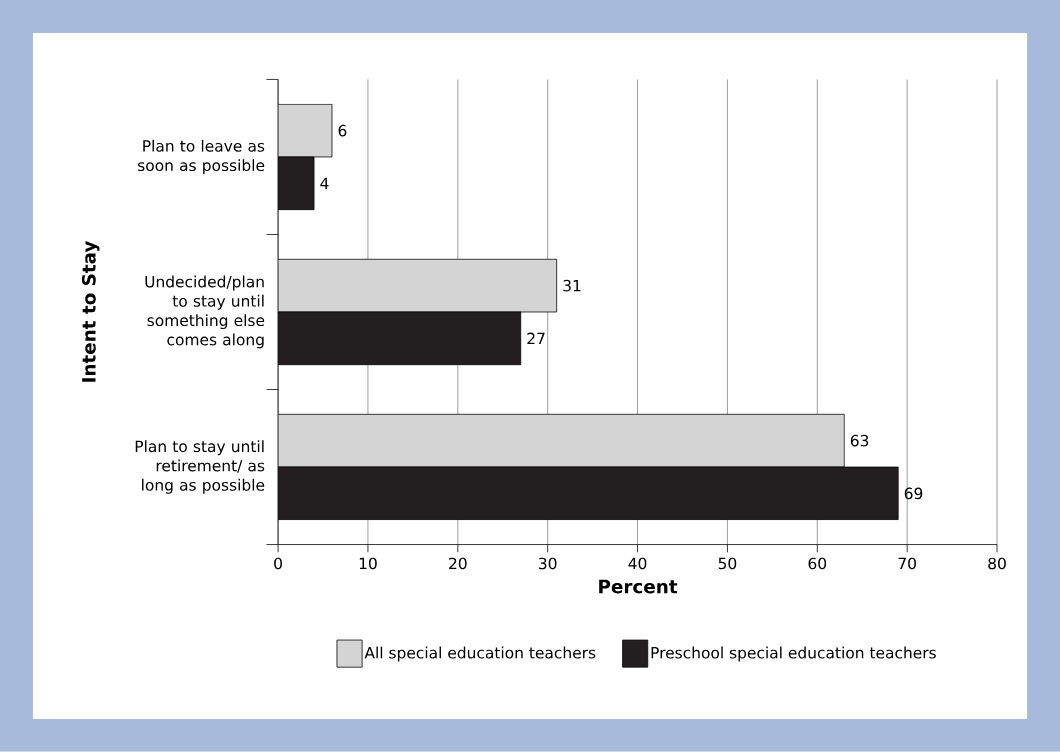 Image resolution: width=1060 pixels, height=752 pixels. I want to click on data-label: 4, so click(324, 183).